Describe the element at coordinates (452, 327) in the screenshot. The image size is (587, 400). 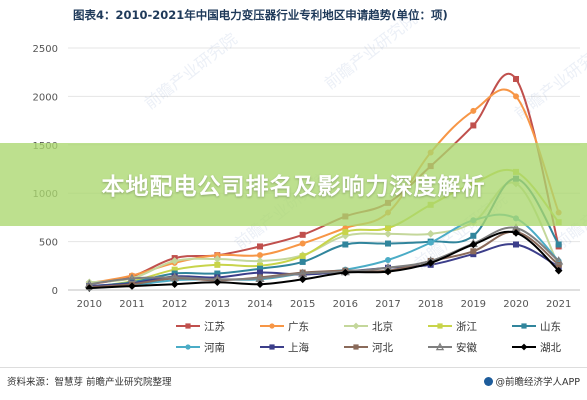
I see `legend-item: 浙江` at that location.